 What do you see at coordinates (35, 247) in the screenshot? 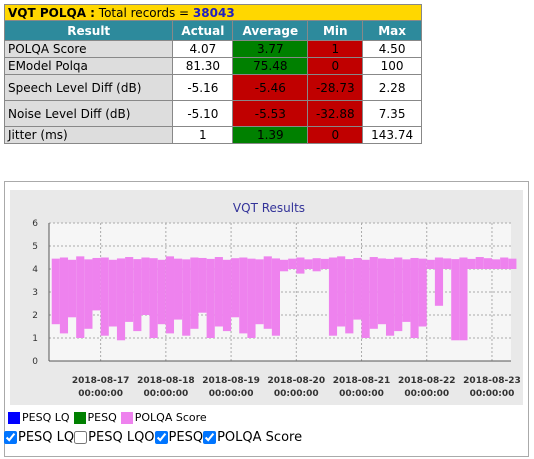
I see `y-tick-label: 5` at bounding box center [35, 247].